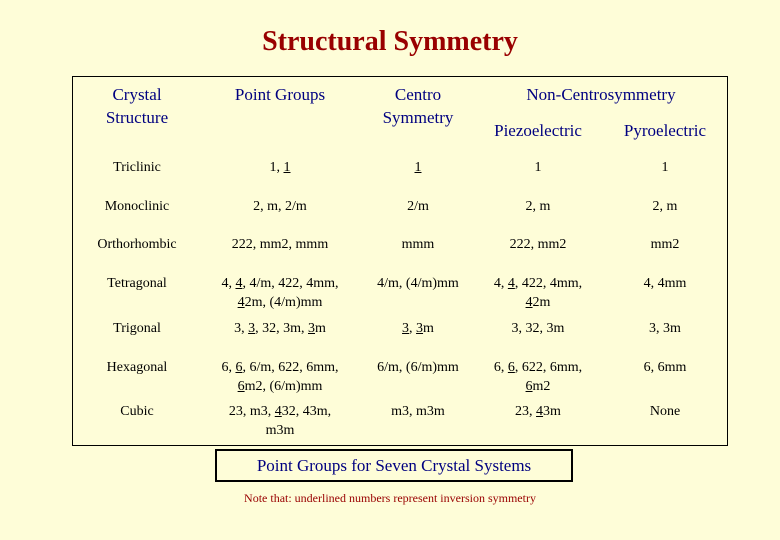 This screenshot has height=540, width=780. Describe the element at coordinates (137, 206) in the screenshot. I see `row-monoclinic-structure: Monoclinic` at that location.